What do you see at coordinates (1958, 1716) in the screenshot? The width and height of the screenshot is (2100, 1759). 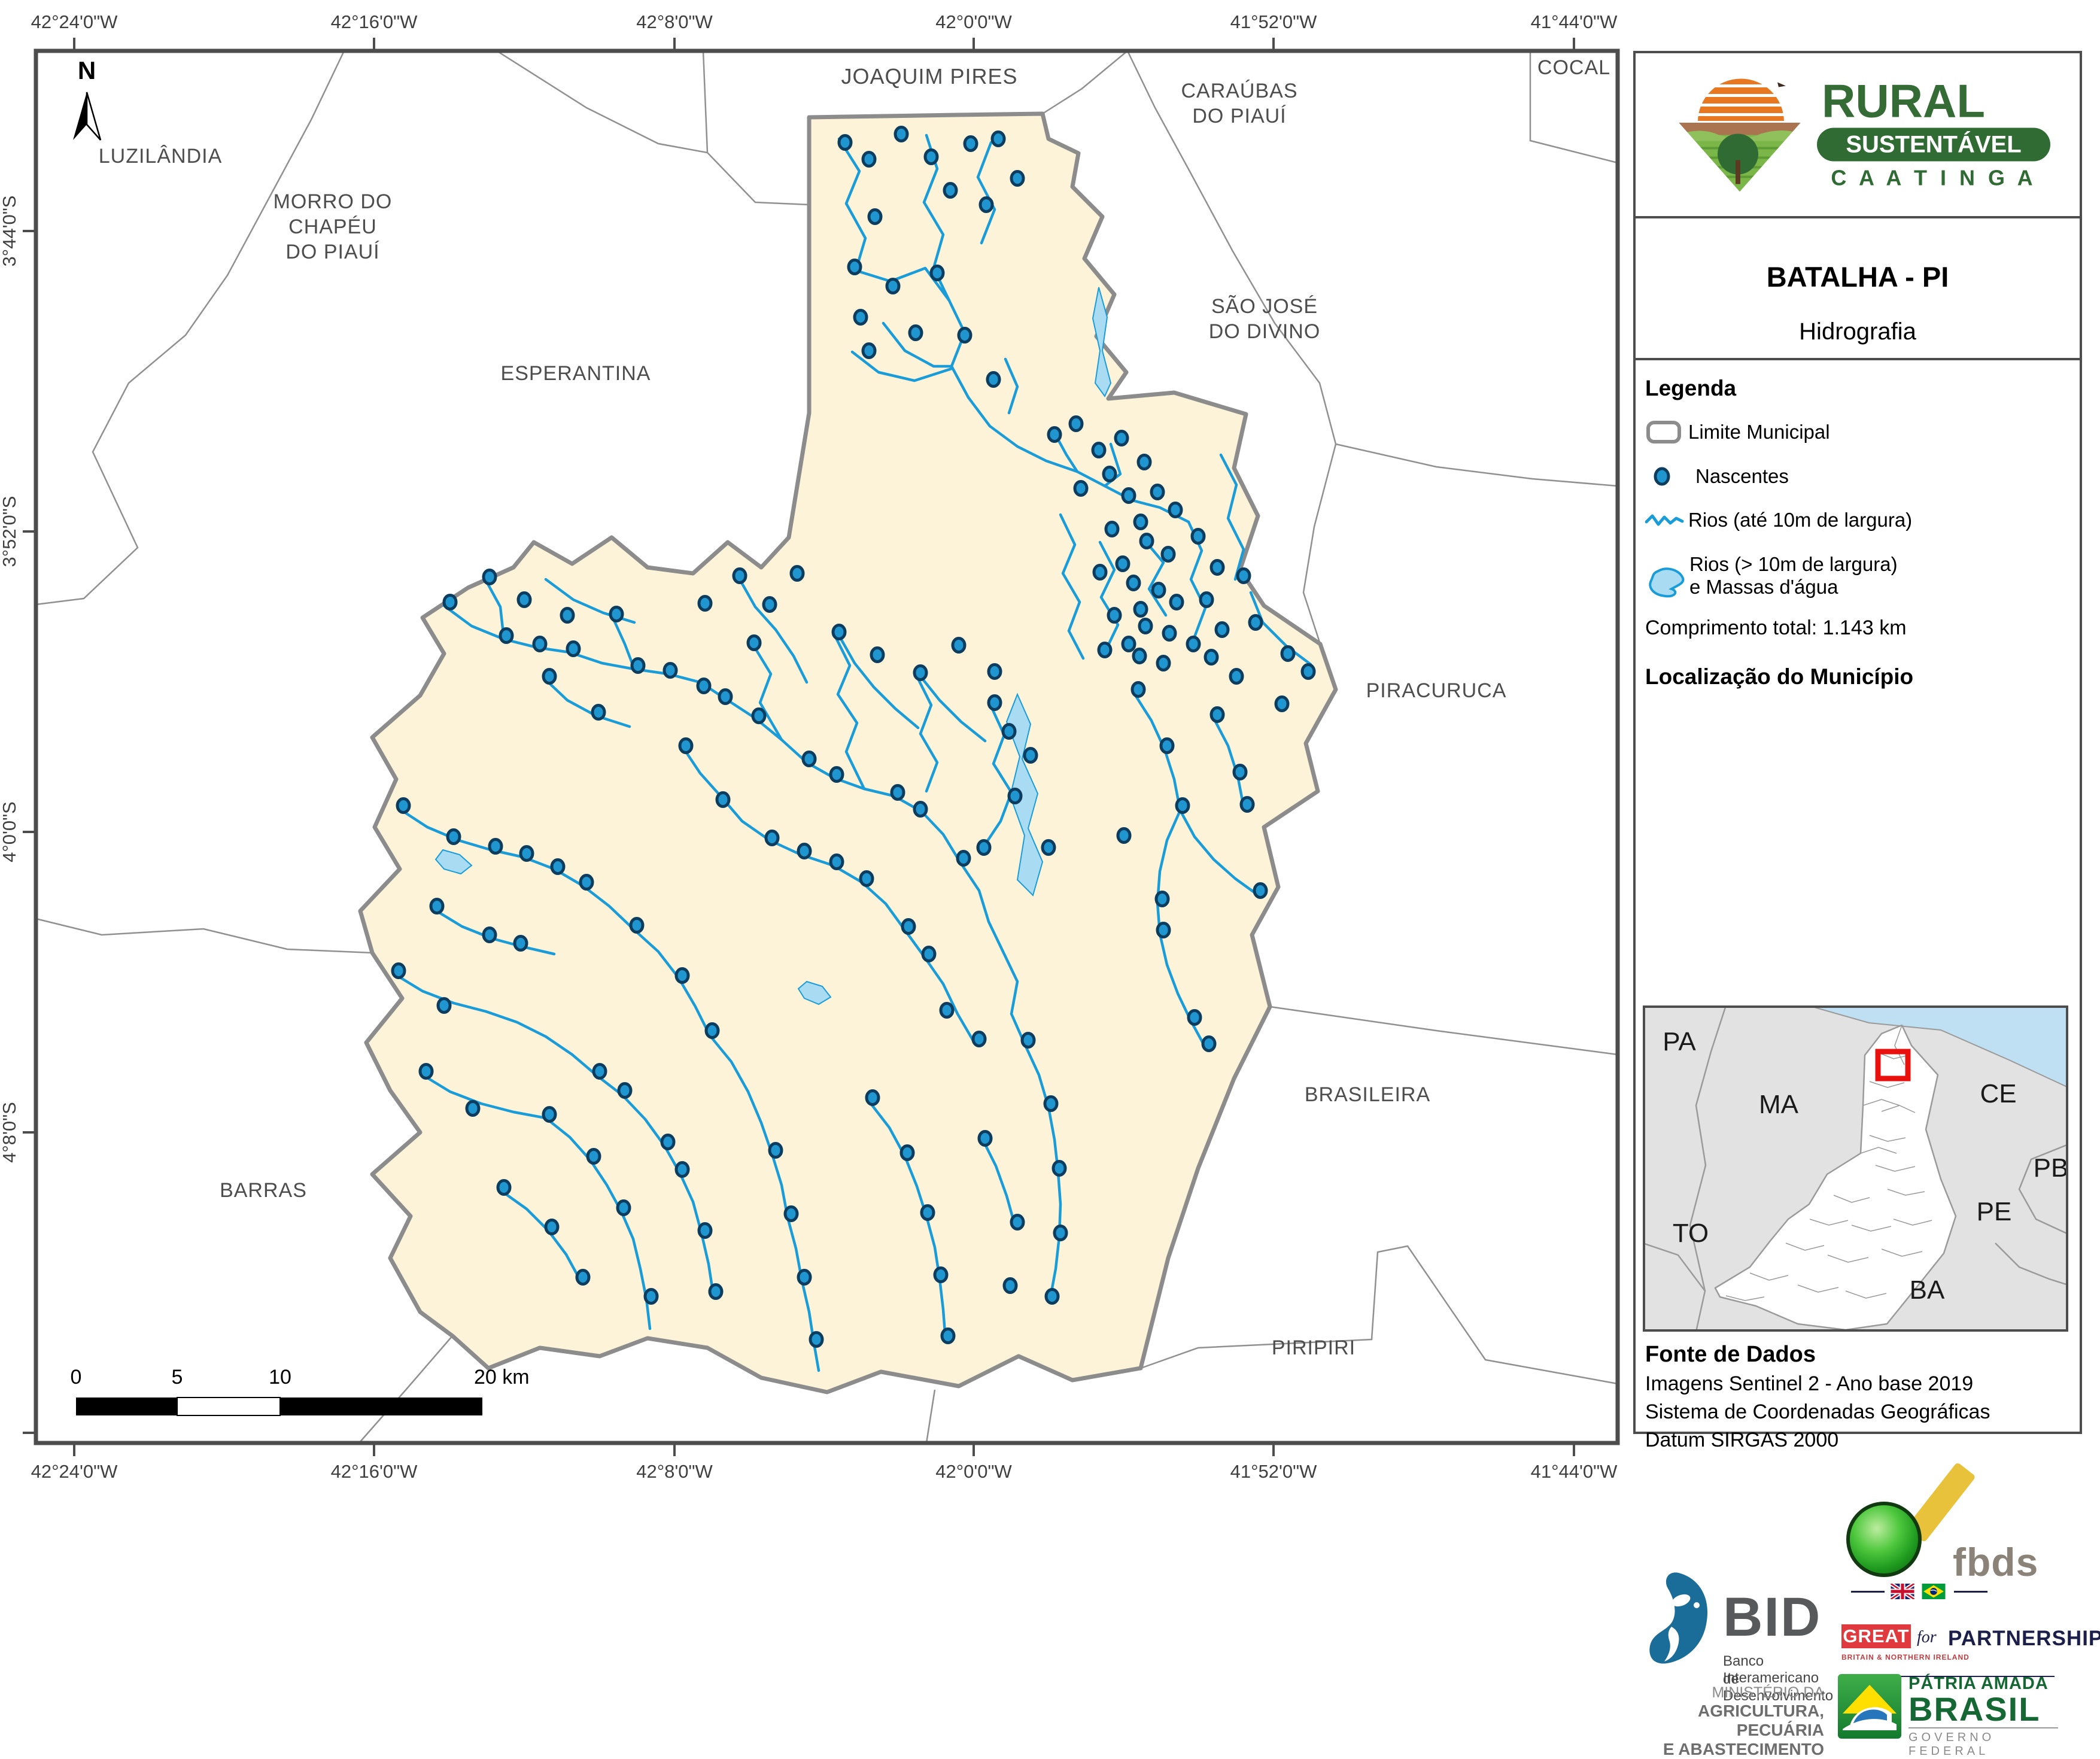 I see `governo-federal-logo: PÁTRIA AMADA BRASIL GOVERNO FEDERAL` at bounding box center [1958, 1716].